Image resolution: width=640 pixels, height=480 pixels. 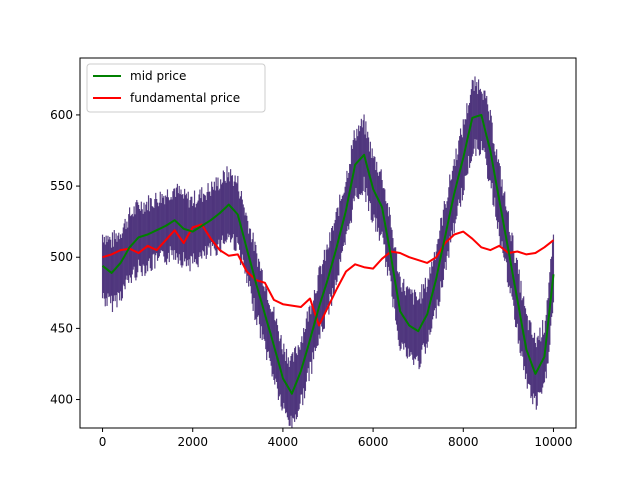 What do you see at coordinates (103, 442) in the screenshot?
I see `x-tick-label: 0` at bounding box center [103, 442].